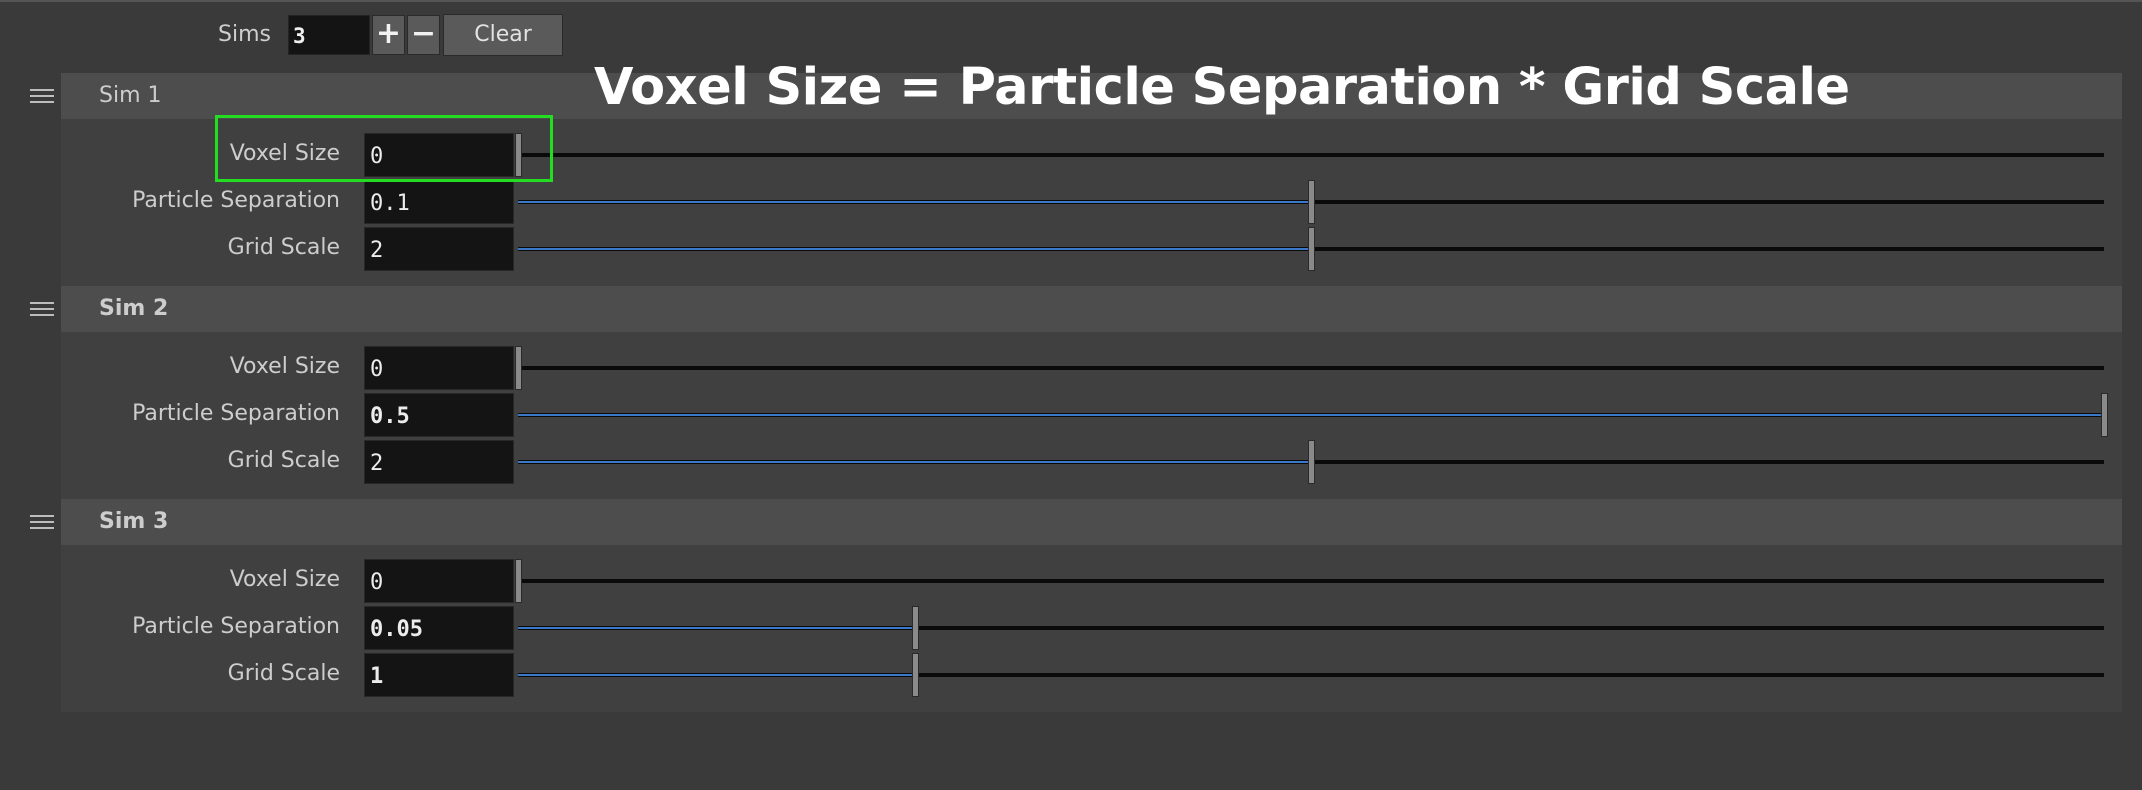 Image resolution: width=2142 pixels, height=790 pixels. I want to click on particle-separation-field: 0.5, so click(439, 415).